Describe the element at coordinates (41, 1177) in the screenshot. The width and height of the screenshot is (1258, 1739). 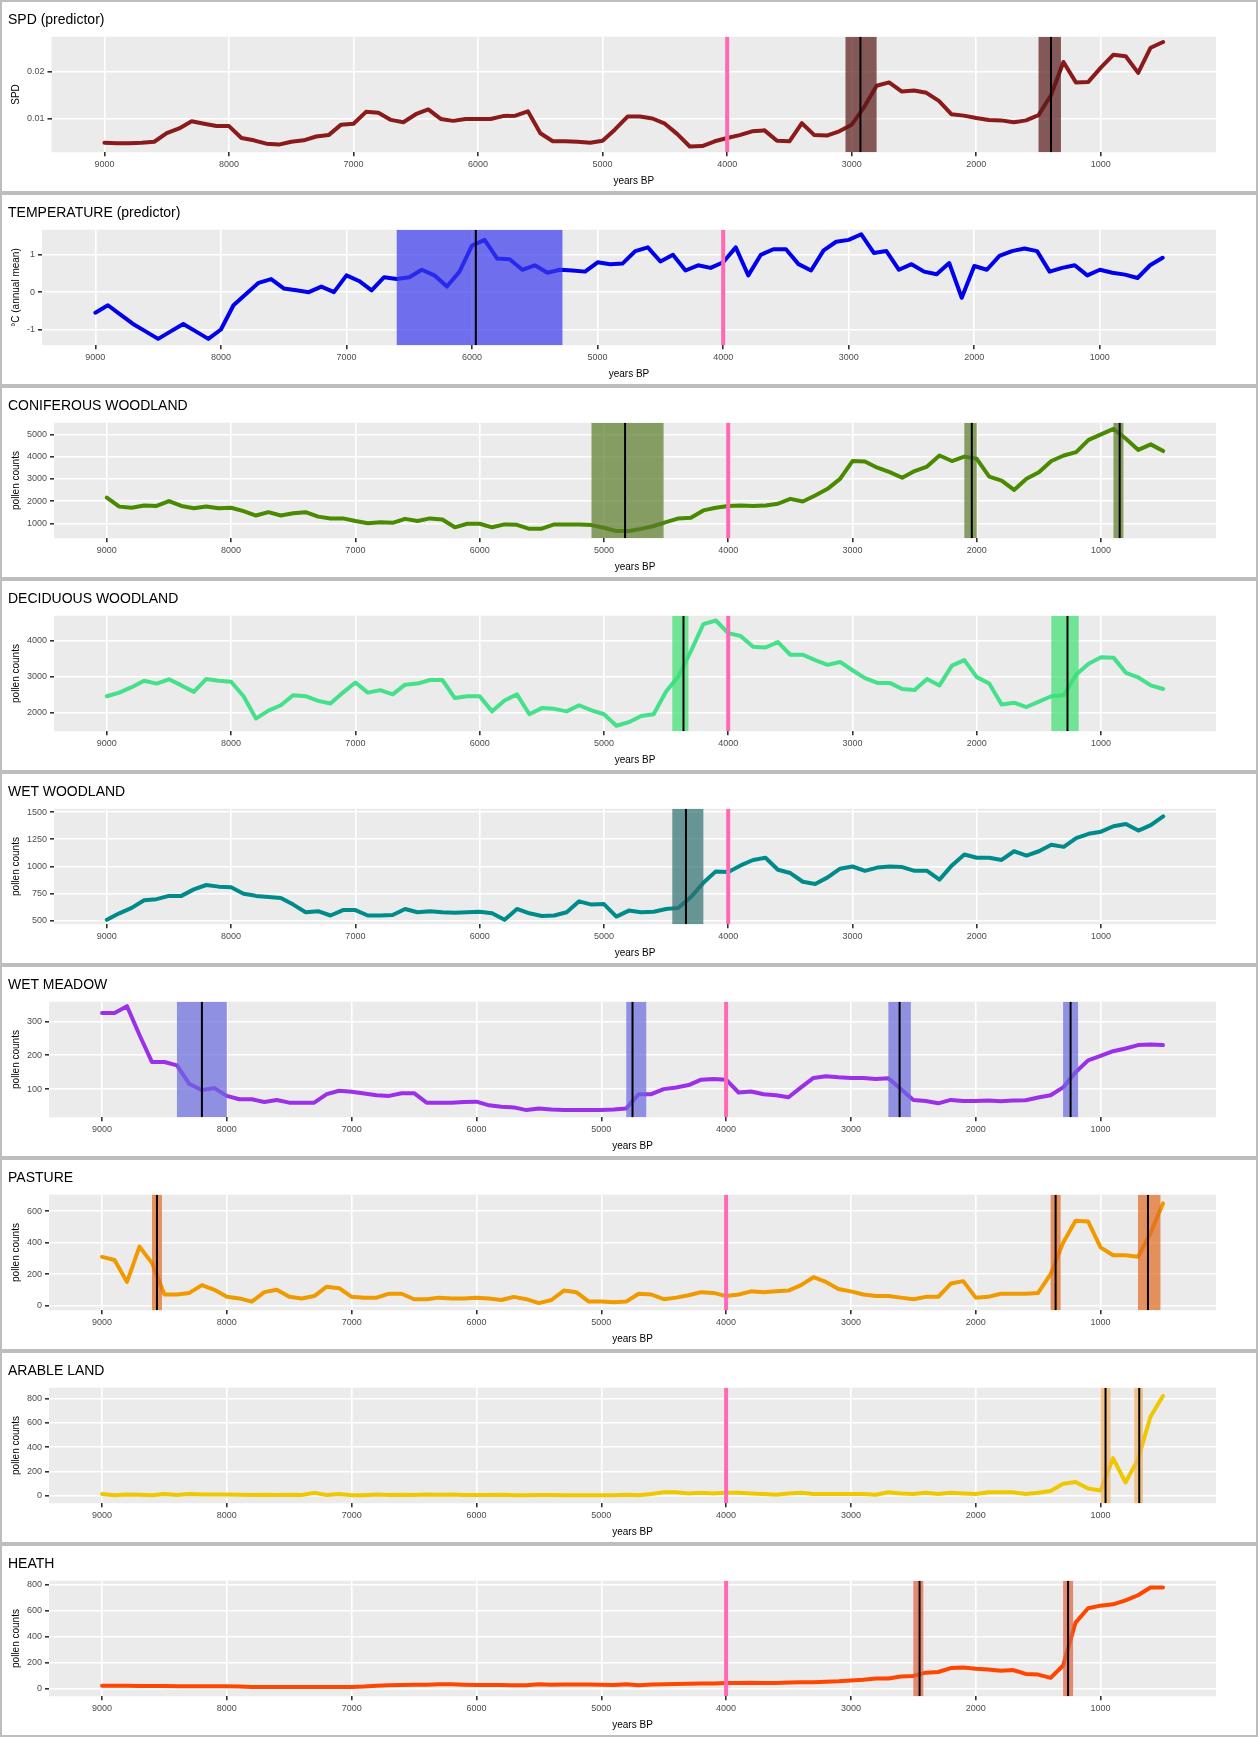
I see `chart-title: PASTURE` at that location.